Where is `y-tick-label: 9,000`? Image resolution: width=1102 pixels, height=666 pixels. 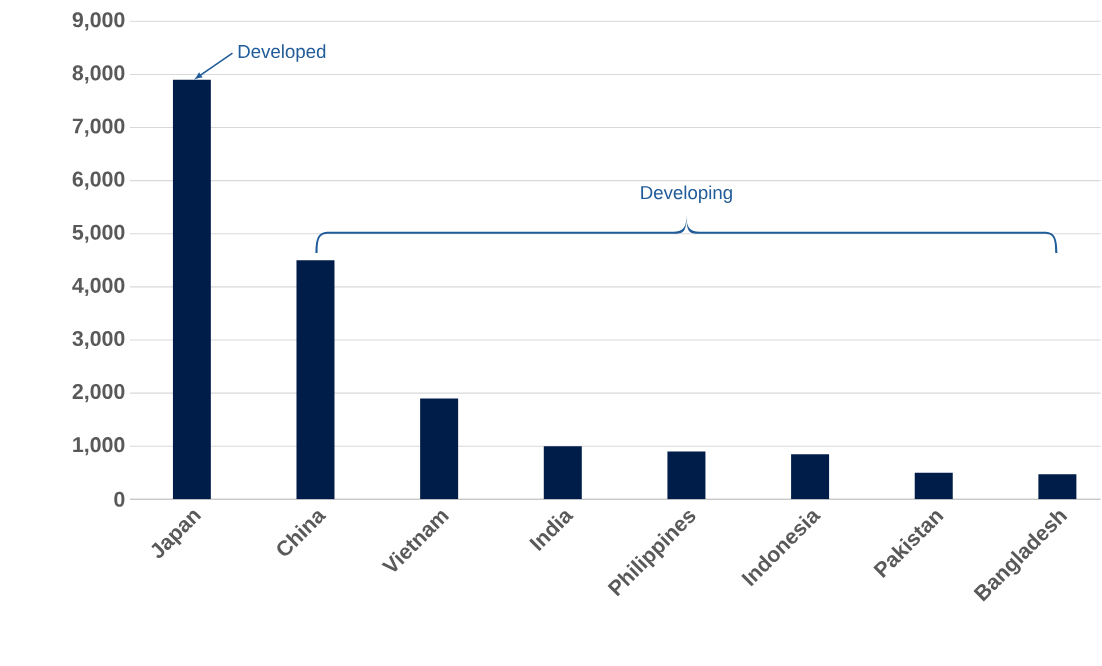
y-tick-label: 9,000 is located at coordinates (98, 21).